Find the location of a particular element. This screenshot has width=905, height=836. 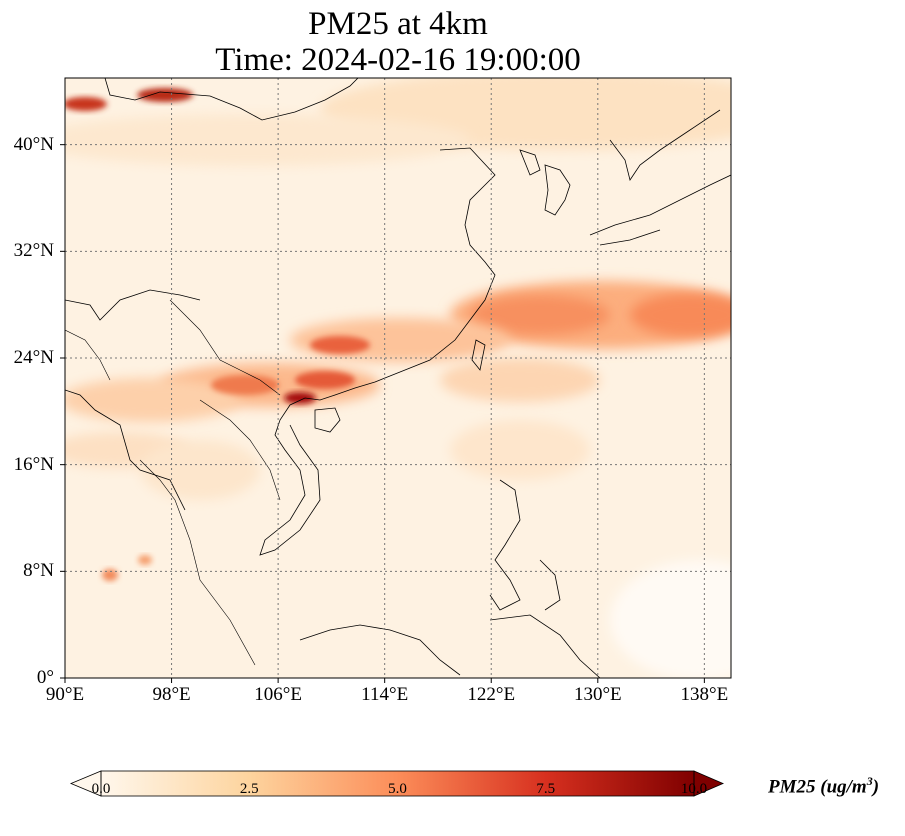

lon-tick-label: 98°E is located at coordinates (171, 694).